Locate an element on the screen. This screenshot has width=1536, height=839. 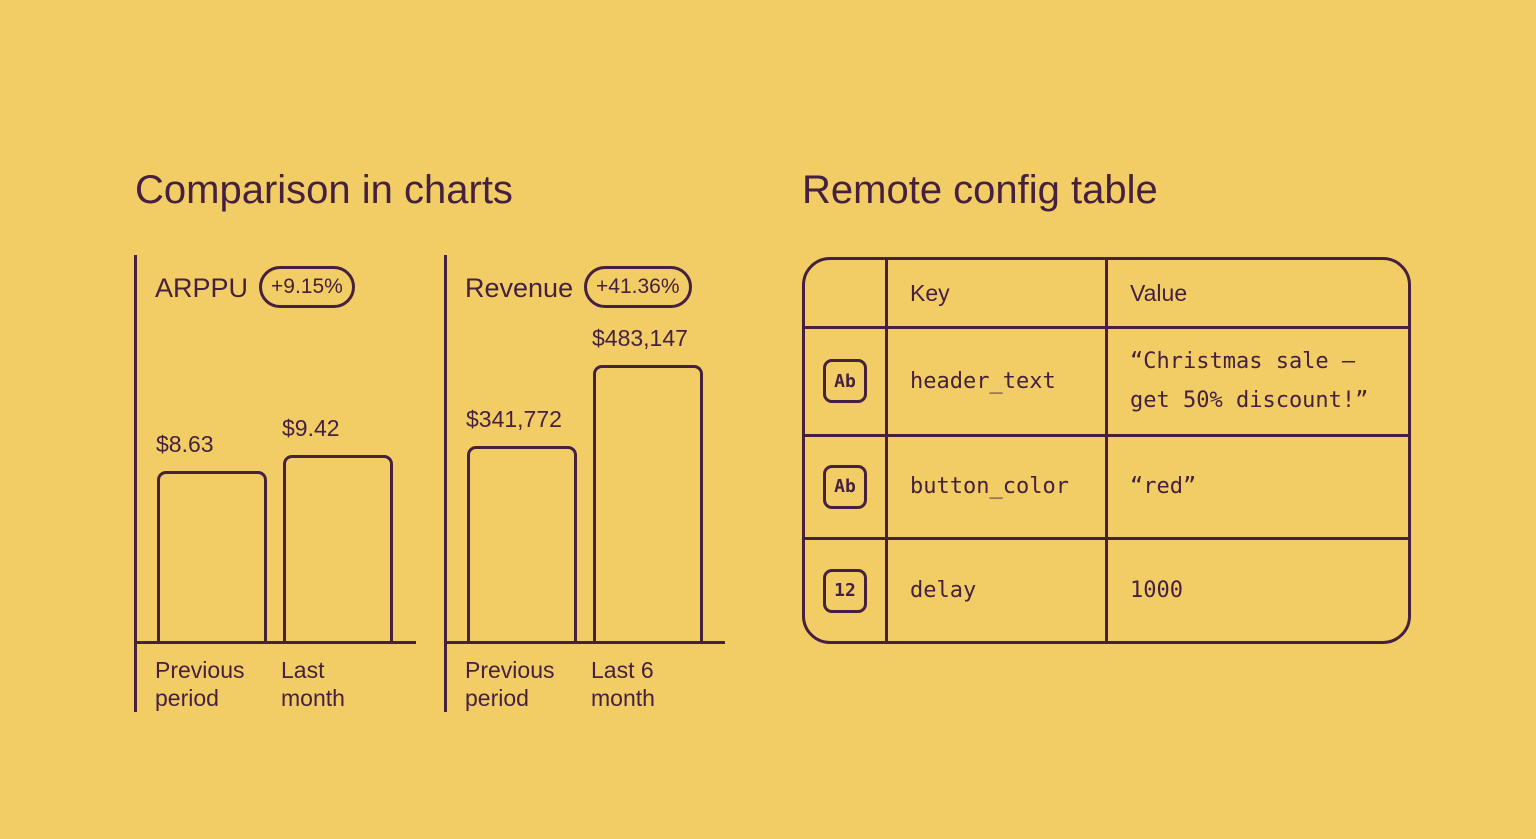
config-key: header_text is located at coordinates (983, 381).